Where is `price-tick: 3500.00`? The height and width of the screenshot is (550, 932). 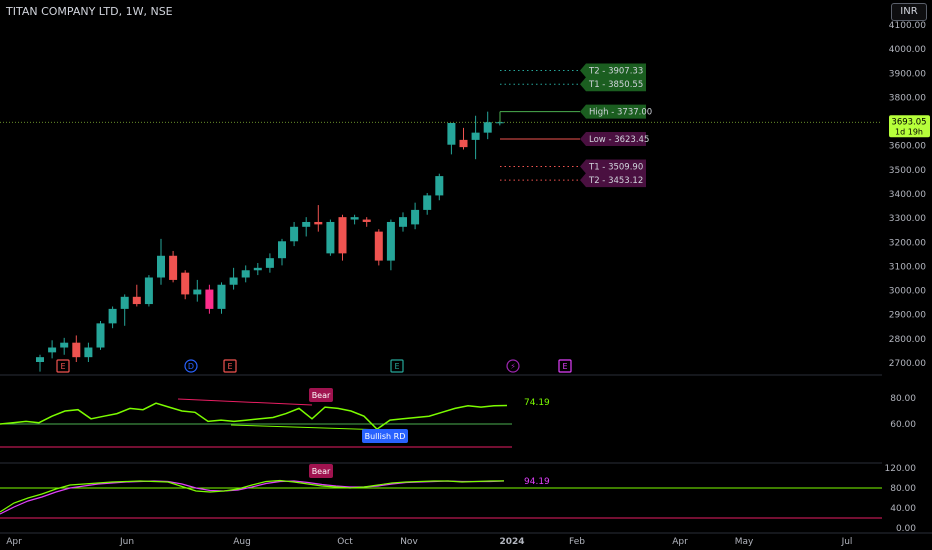
price-tick: 3500.00 is located at coordinates (907, 171).